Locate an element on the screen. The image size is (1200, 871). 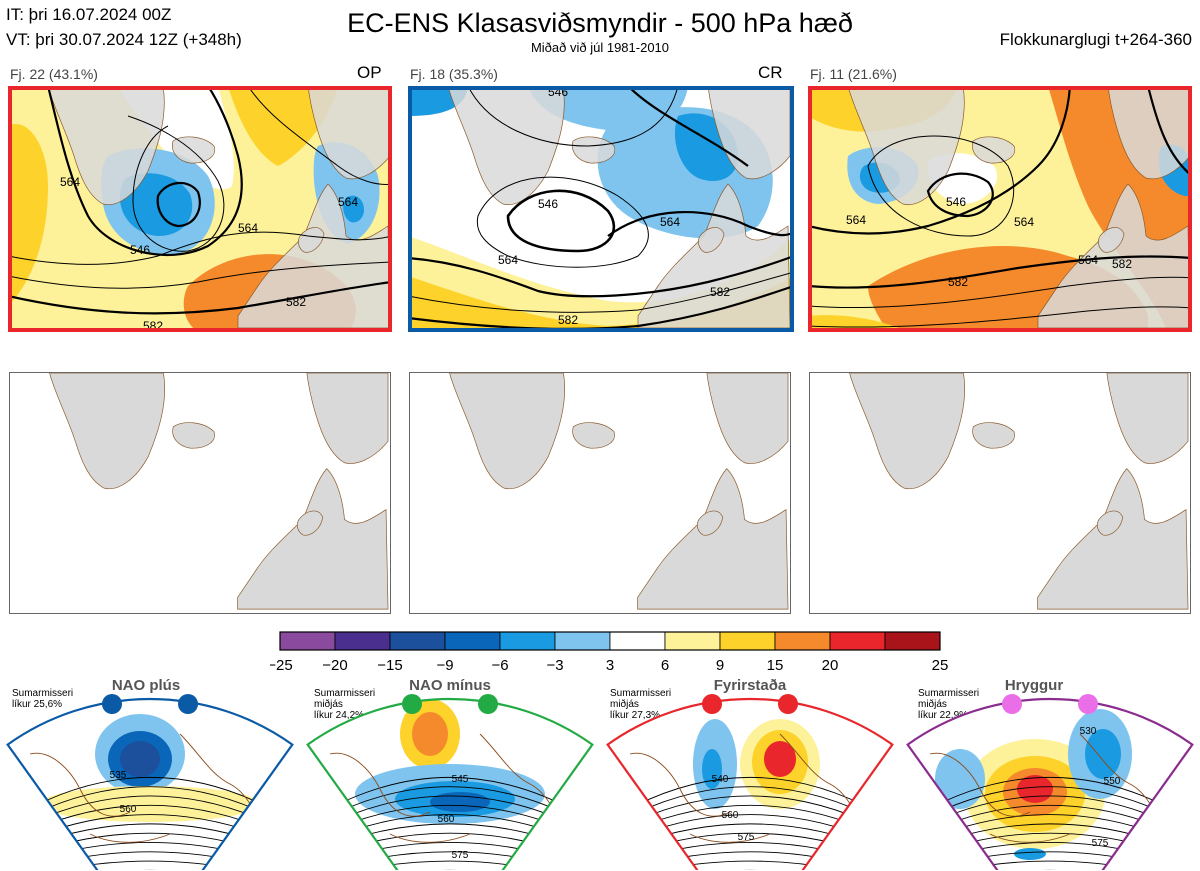
colorbar-tick: −20 is located at coordinates (334, 665).